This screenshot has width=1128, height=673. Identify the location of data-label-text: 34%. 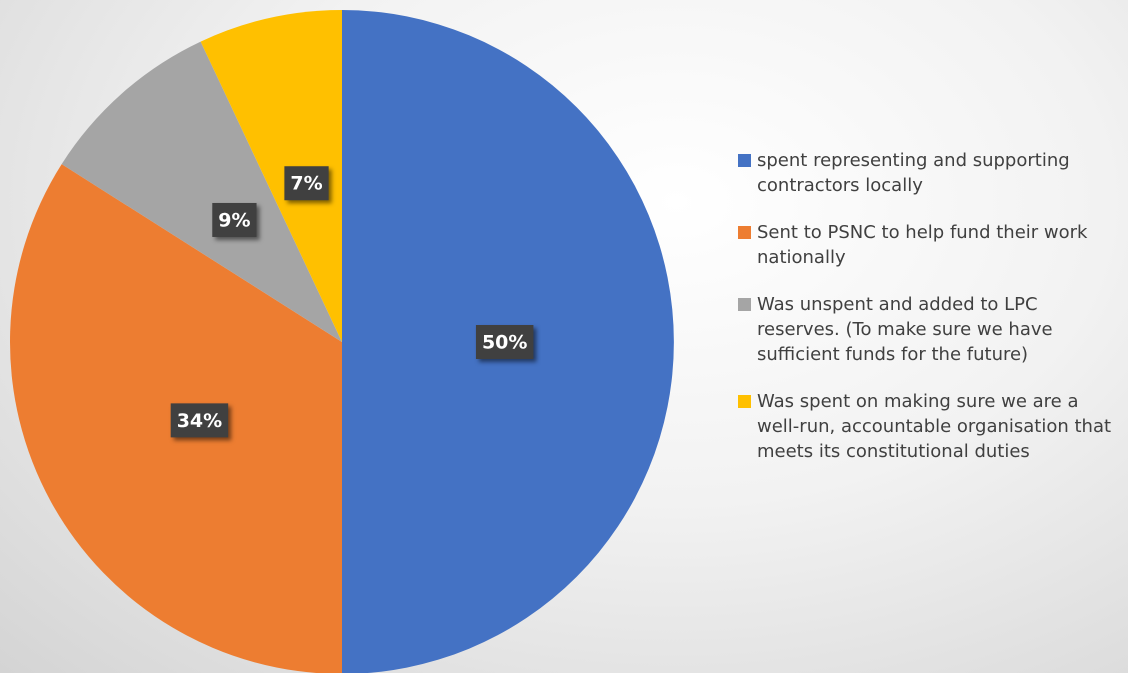
(199, 421).